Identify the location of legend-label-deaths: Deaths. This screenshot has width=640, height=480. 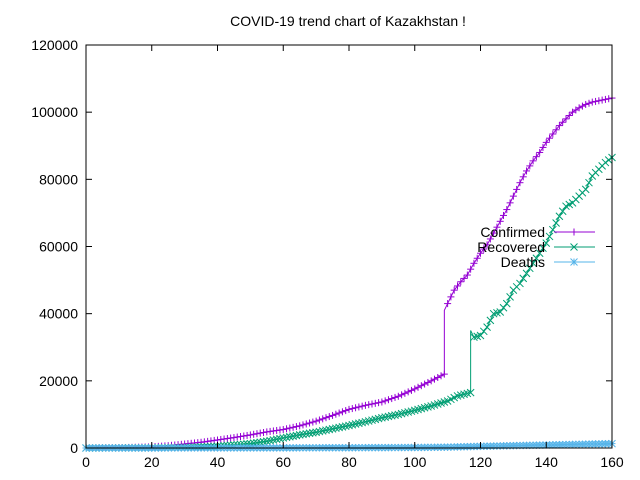
(523, 262).